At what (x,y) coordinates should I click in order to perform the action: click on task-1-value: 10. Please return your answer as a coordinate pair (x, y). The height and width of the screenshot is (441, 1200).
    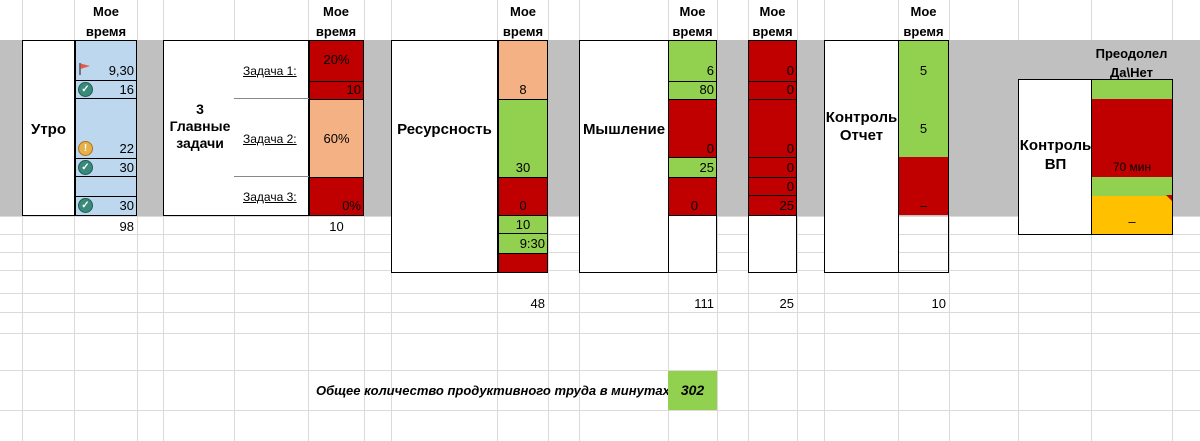
    Looking at the image, I should click on (353, 89).